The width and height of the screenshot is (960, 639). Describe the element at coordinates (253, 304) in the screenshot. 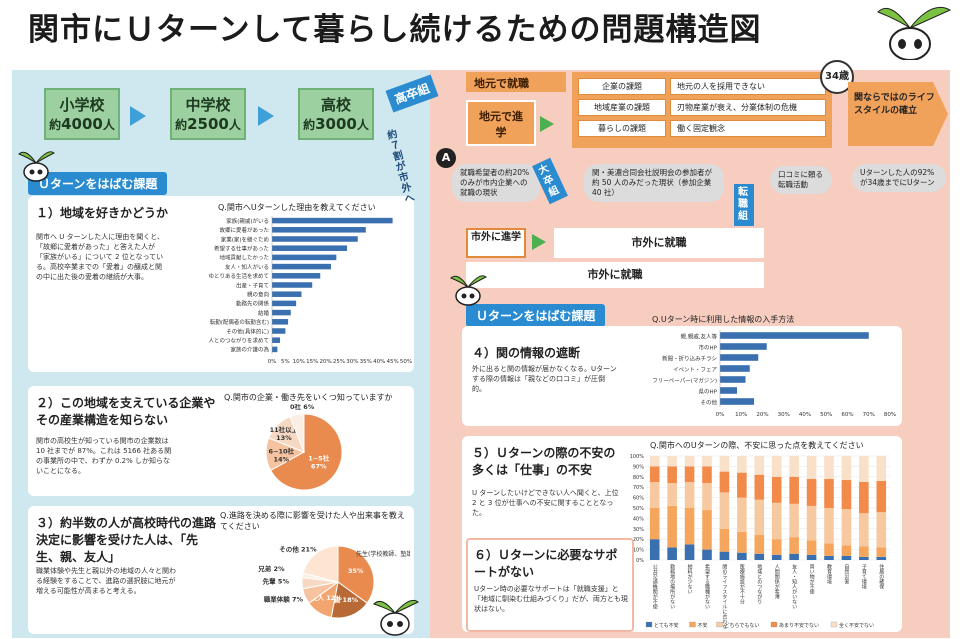

I see `tick-label: 勤務先の関係` at that location.